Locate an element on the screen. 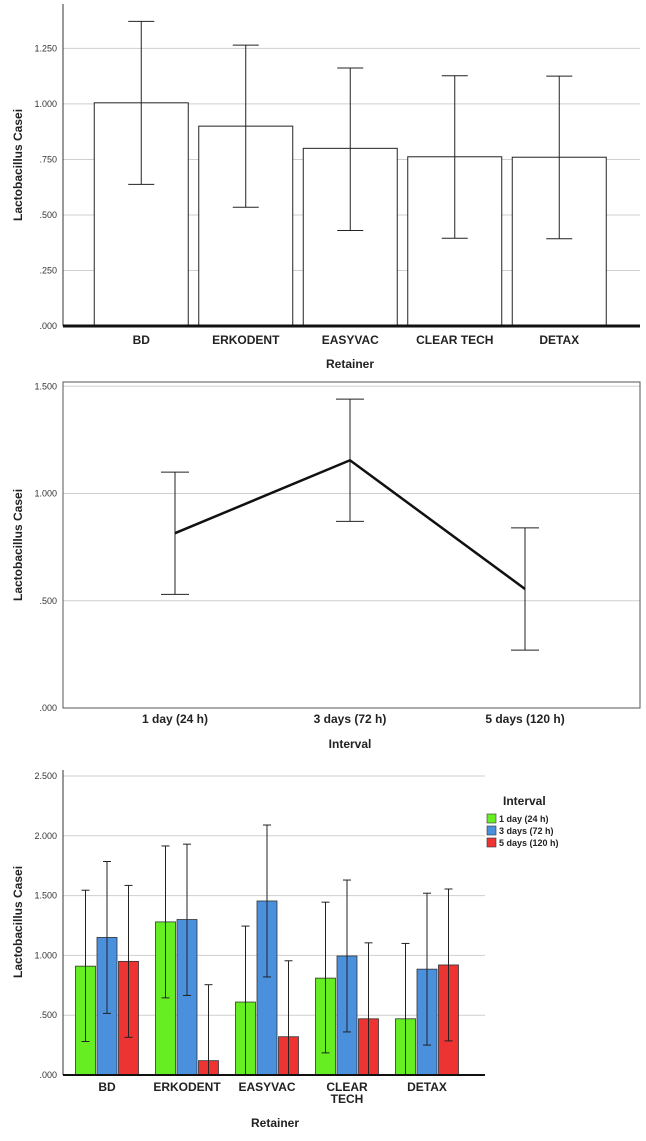  x-tick-labels: BD ERKODENT EASYVAC CLEAR TECH DETAX is located at coordinates (356, 340).